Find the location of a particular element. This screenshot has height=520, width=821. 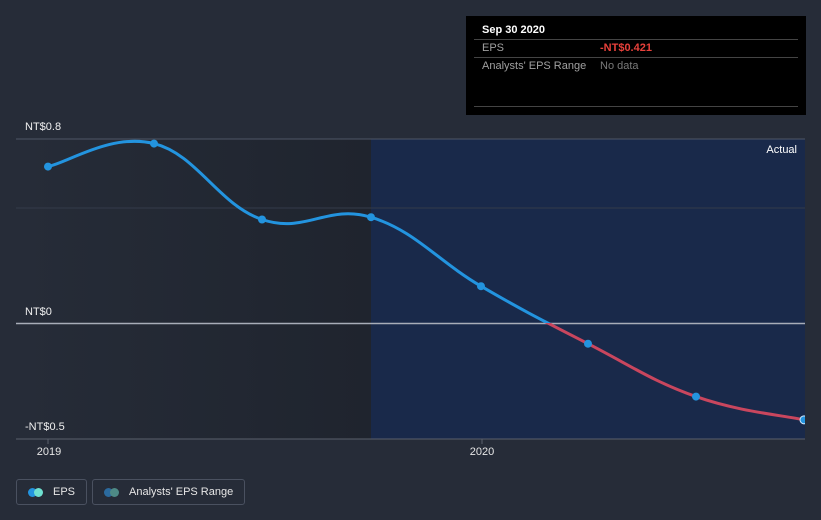

tooltip-key: EPS is located at coordinates (493, 48).